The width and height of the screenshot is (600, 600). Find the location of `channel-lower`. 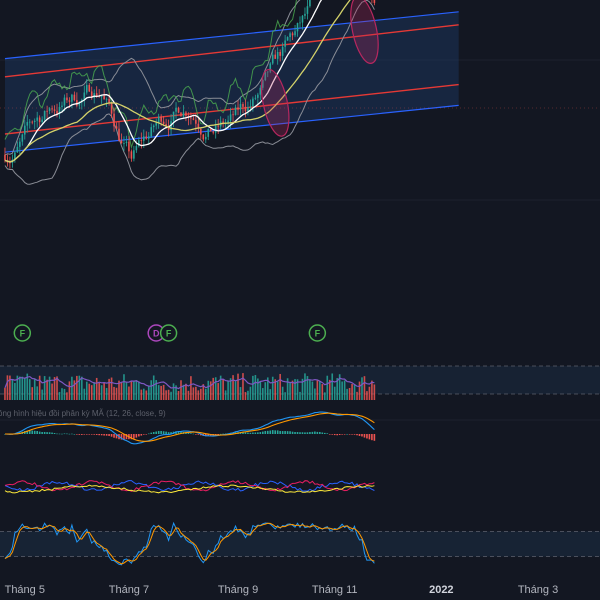

channel-lower is located at coordinates (231, 128).